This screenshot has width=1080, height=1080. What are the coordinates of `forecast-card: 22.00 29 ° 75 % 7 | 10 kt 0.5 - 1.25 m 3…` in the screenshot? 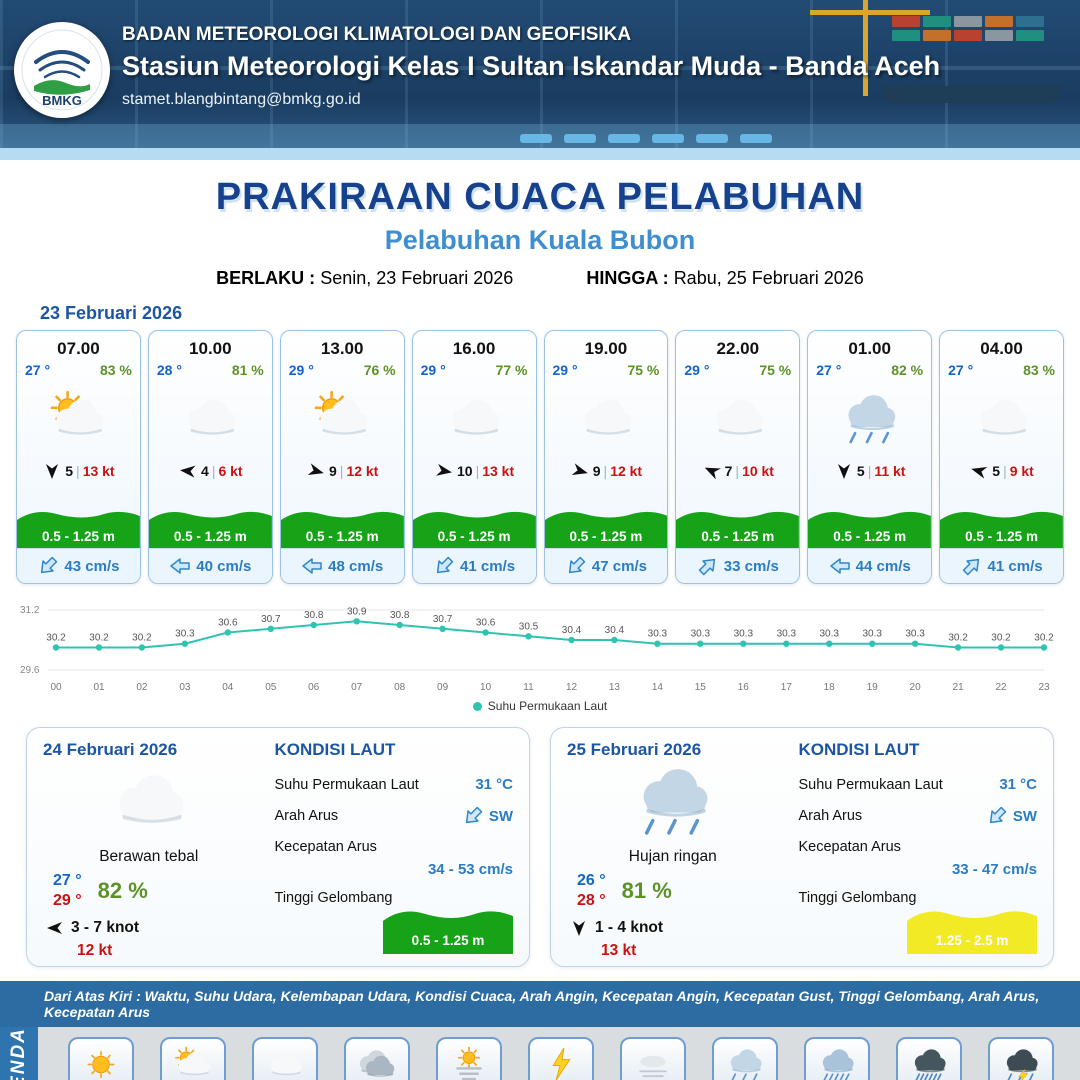 It's located at (738, 457).